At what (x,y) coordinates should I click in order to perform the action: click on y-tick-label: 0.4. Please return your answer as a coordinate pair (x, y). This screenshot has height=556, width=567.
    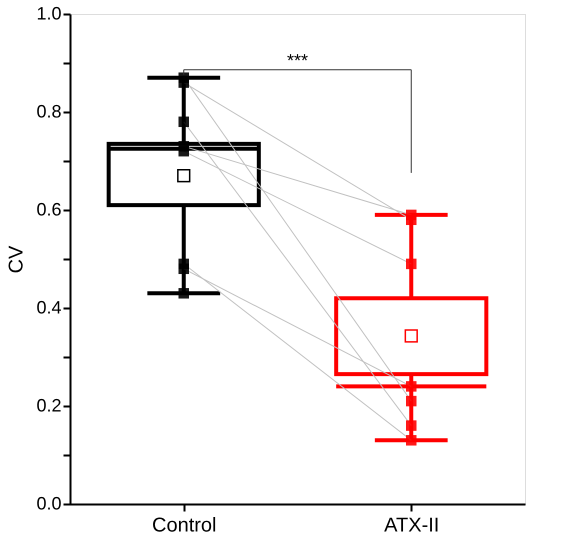
    Looking at the image, I should click on (49, 308).